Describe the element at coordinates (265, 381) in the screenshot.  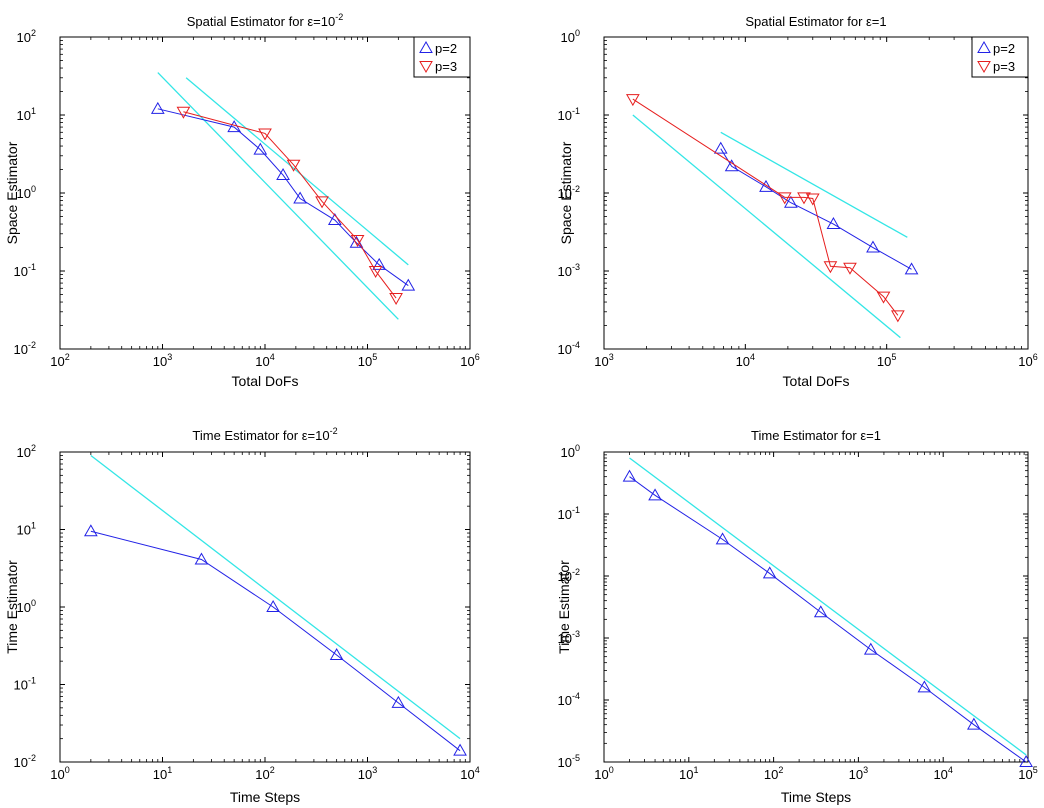
I see `xlabel-top-left: Total DoFs` at that location.